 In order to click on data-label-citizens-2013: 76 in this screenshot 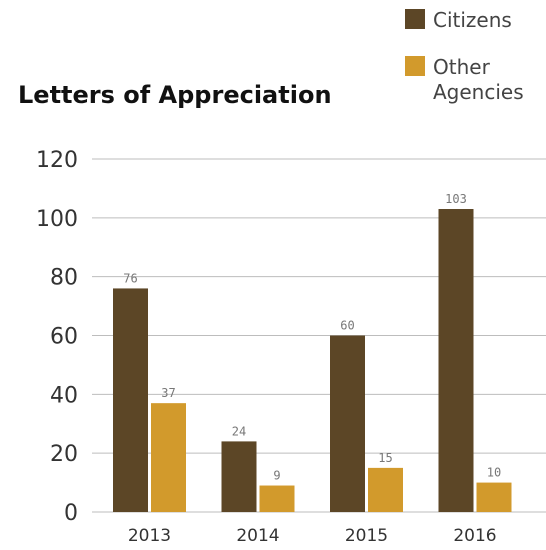, I will do `click(130, 278)`.